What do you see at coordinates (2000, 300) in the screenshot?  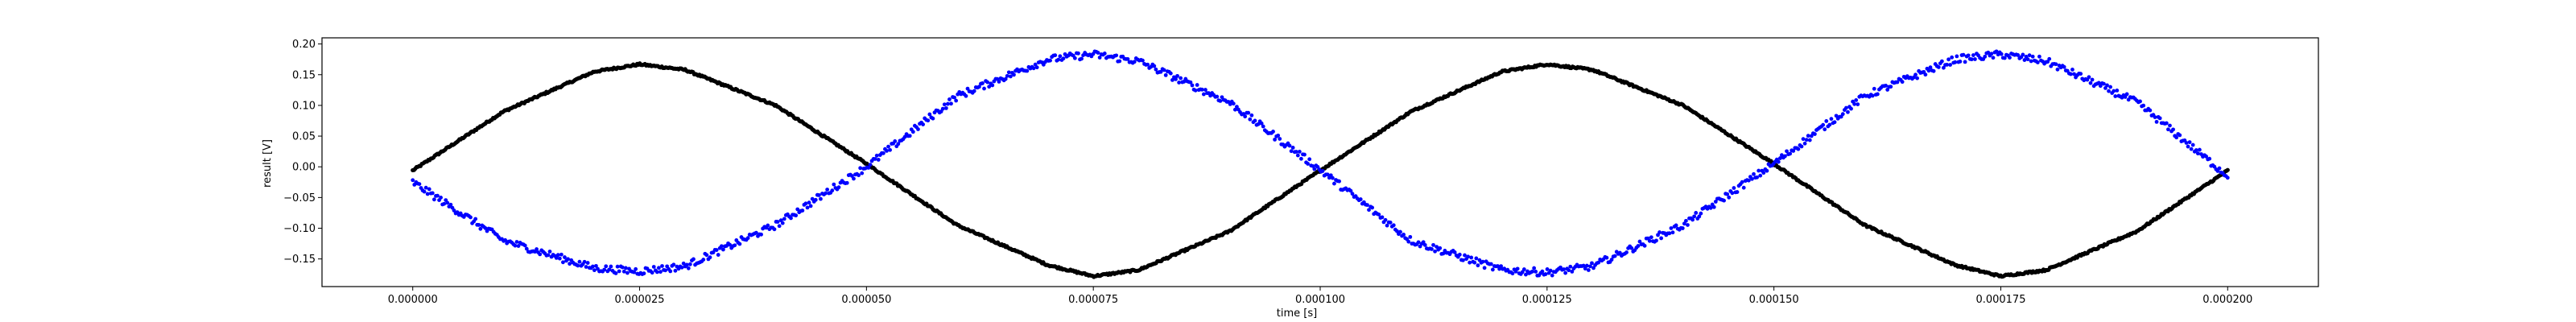 I see `x-tick-label: 0.000175` at bounding box center [2000, 300].